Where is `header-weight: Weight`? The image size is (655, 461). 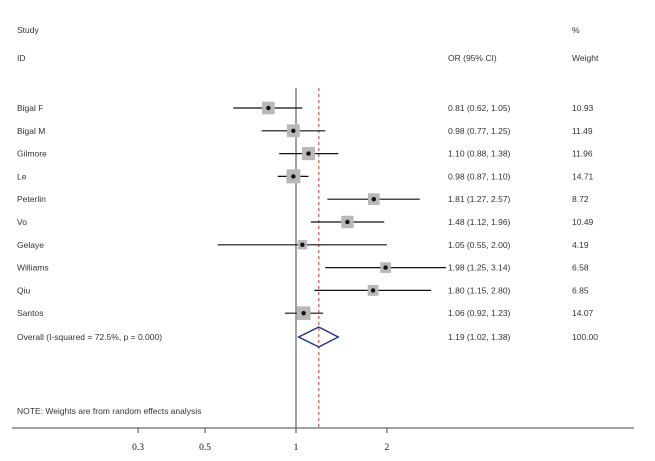 header-weight: Weight is located at coordinates (585, 58).